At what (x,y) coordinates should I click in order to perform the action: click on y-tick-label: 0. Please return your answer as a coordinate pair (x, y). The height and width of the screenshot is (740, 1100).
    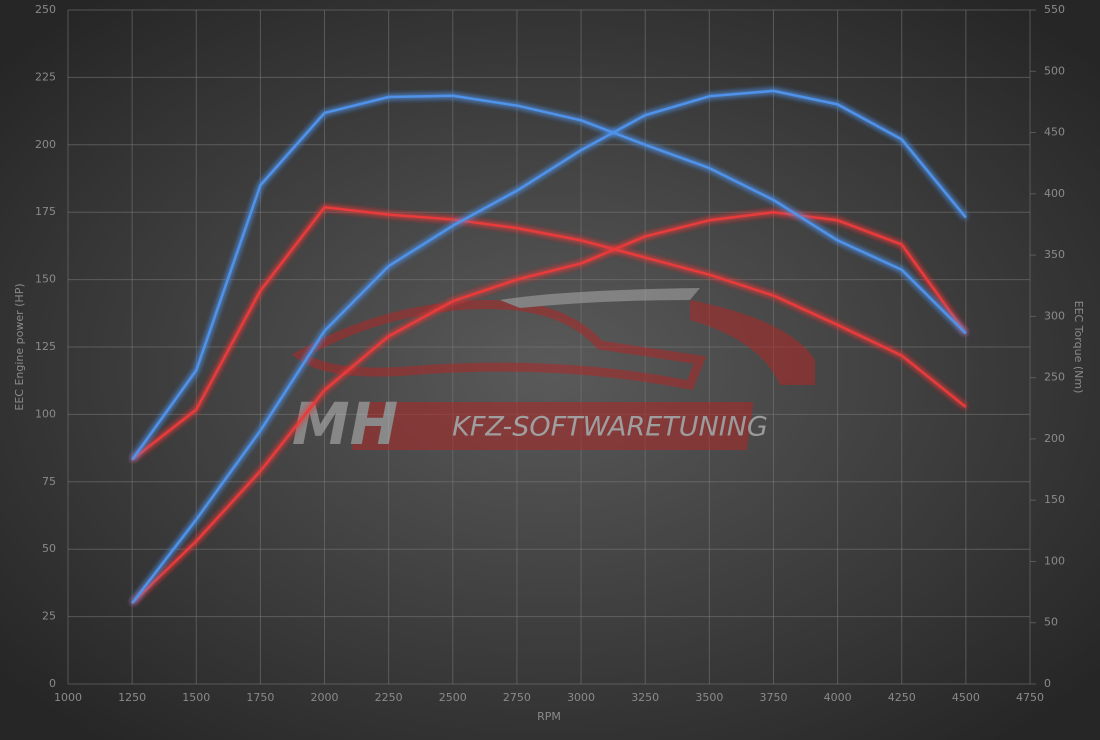
    Looking at the image, I should click on (52, 683).